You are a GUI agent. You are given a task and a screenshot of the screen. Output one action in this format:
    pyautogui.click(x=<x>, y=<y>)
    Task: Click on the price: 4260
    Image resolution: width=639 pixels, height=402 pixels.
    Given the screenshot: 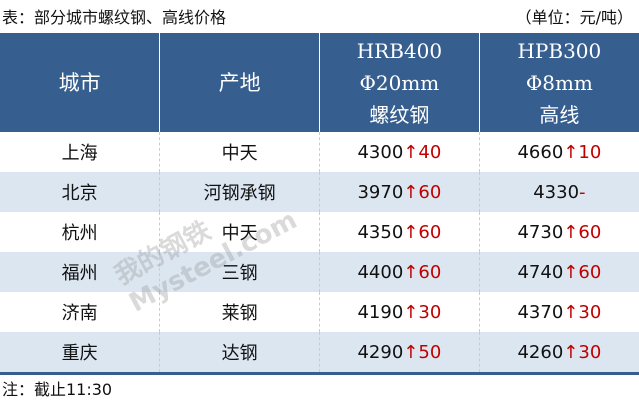 What is the action you would take?
    pyautogui.click(x=540, y=352)
    